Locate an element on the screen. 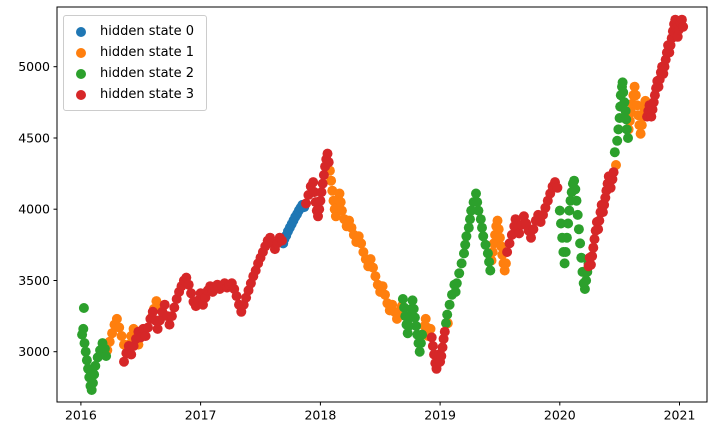  legend-item-1: hidden state 1 is located at coordinates (133, 52).